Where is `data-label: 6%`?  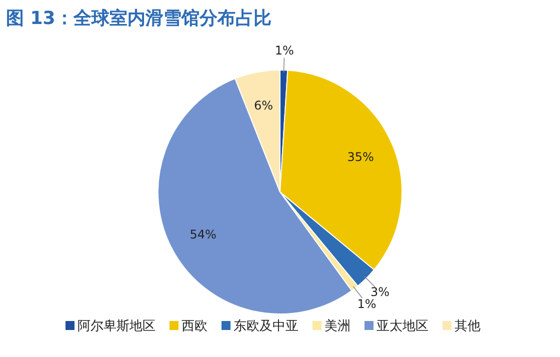 data-label: 6% is located at coordinates (264, 105).